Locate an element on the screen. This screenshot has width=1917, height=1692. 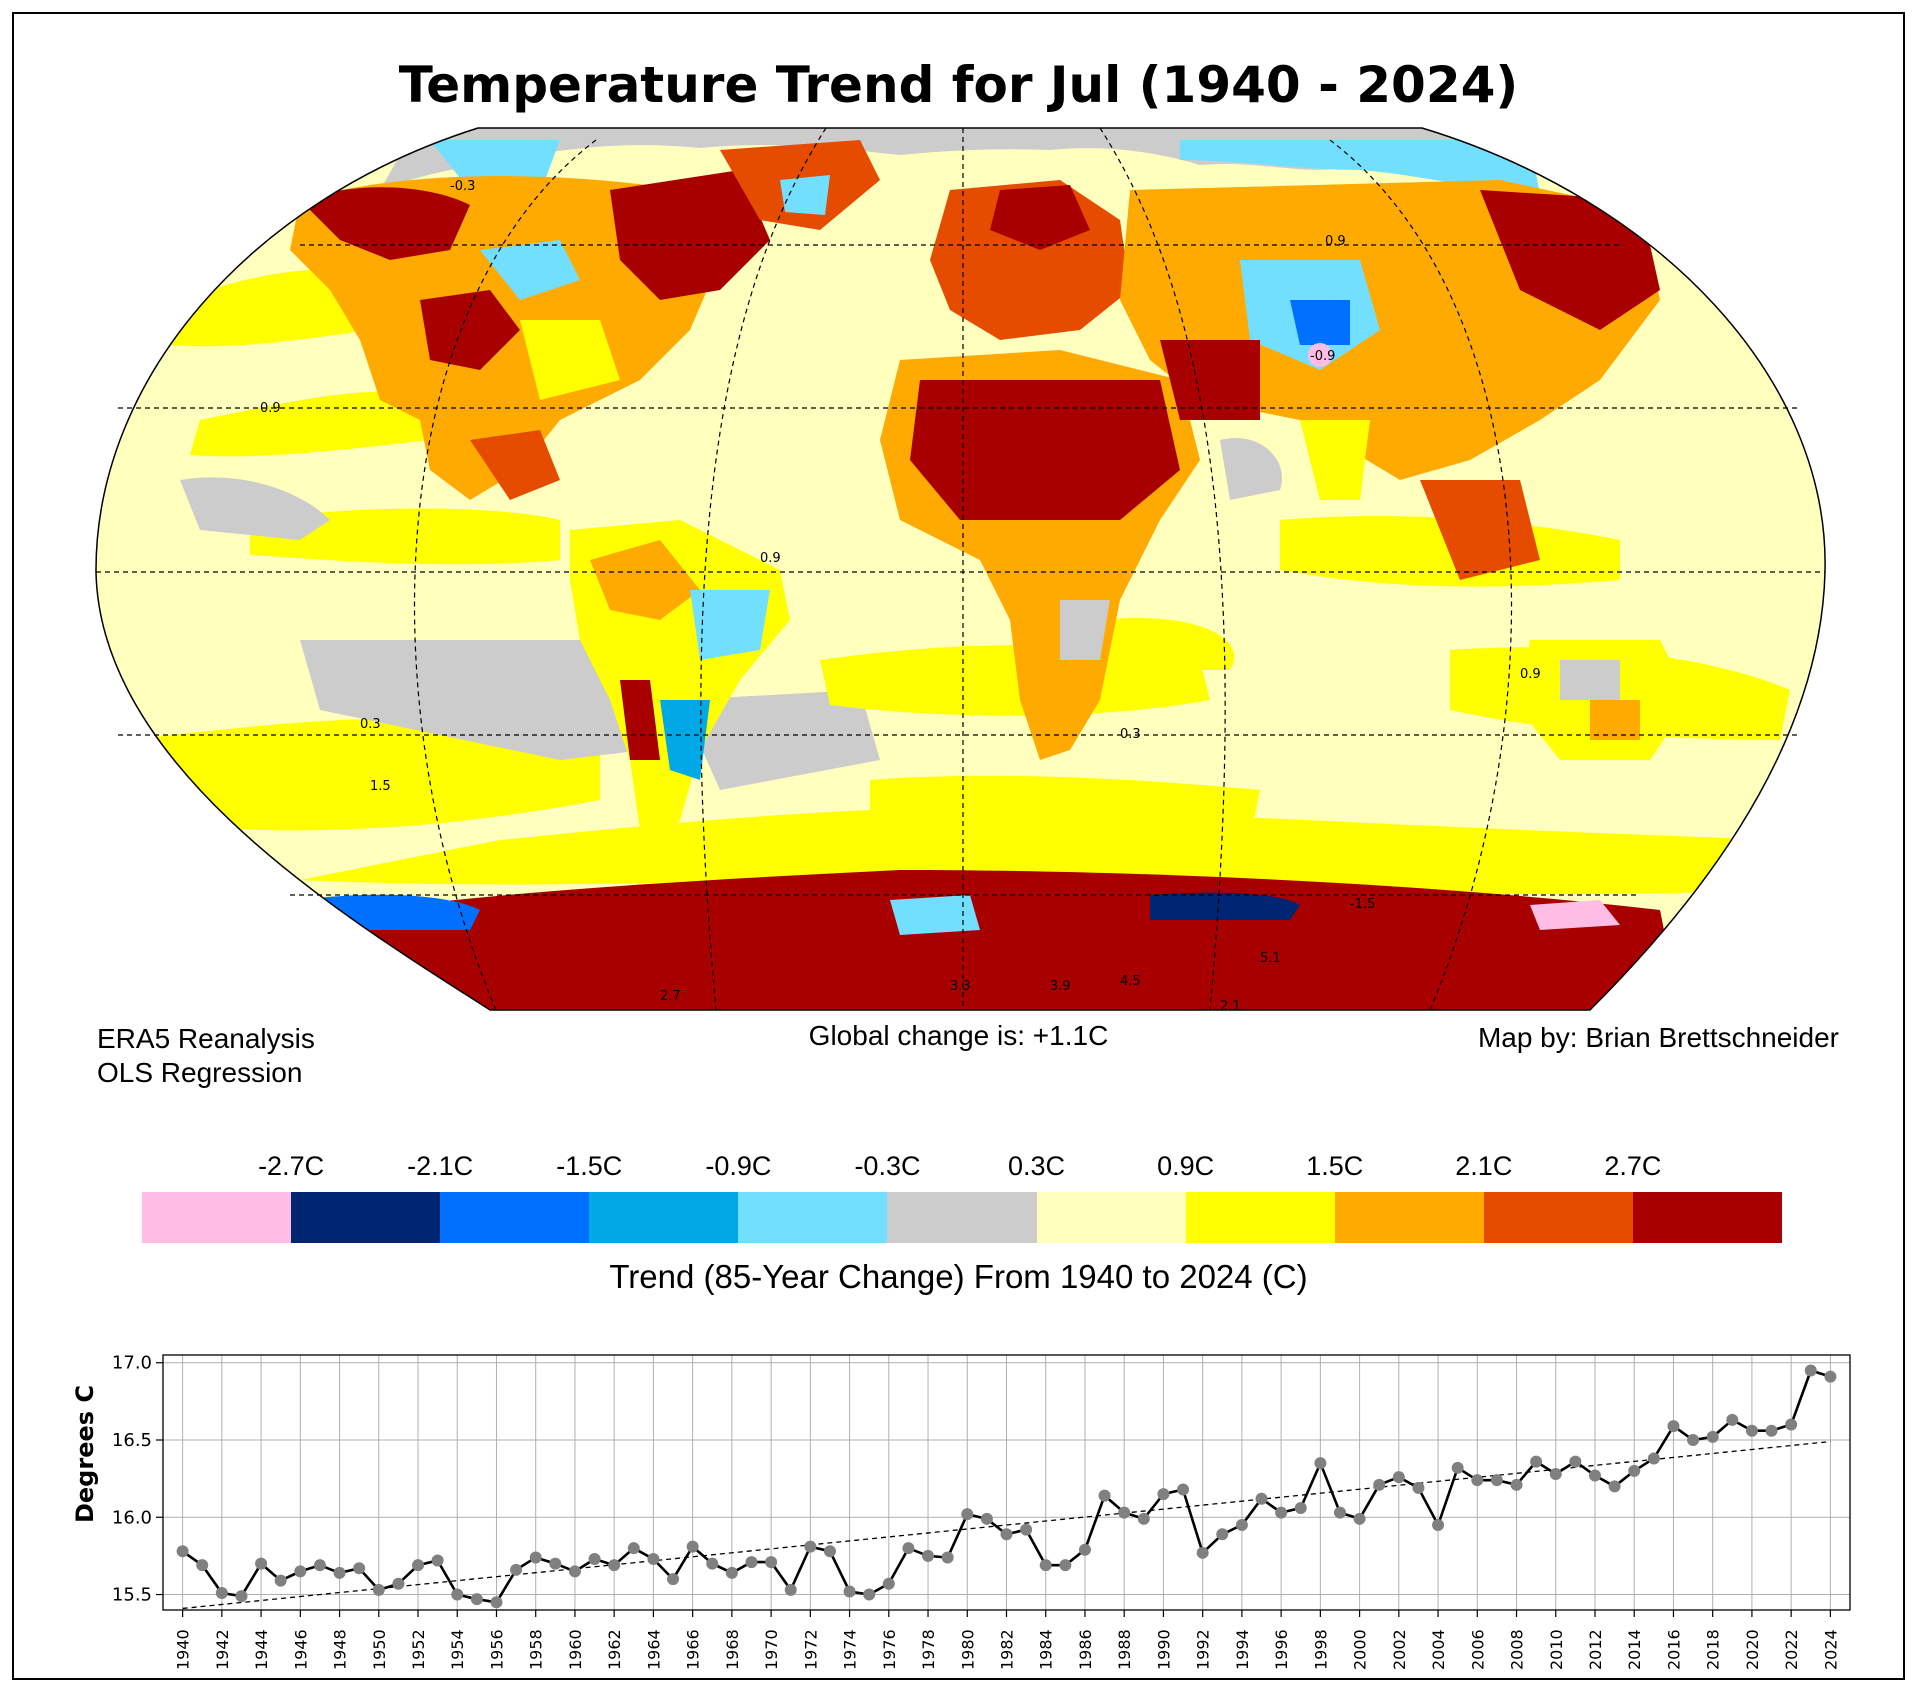
colorbar is located at coordinates (962, 1217).